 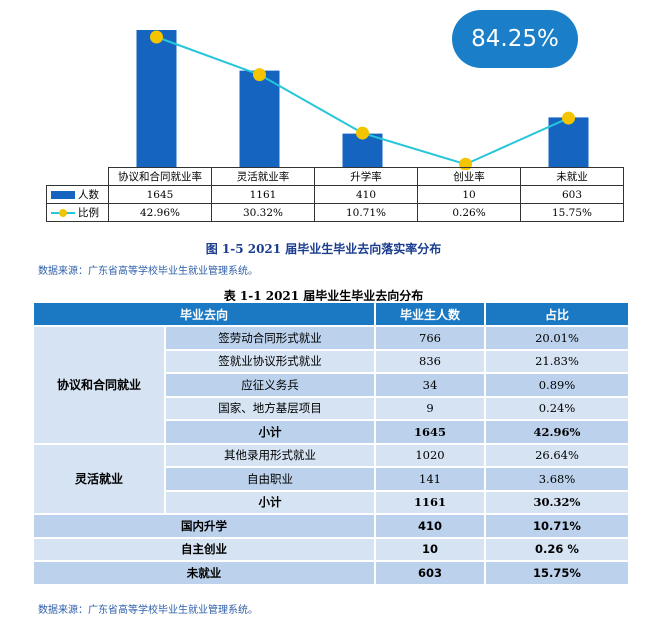 I want to click on ratio-value: 10.71%, so click(x=366, y=212).